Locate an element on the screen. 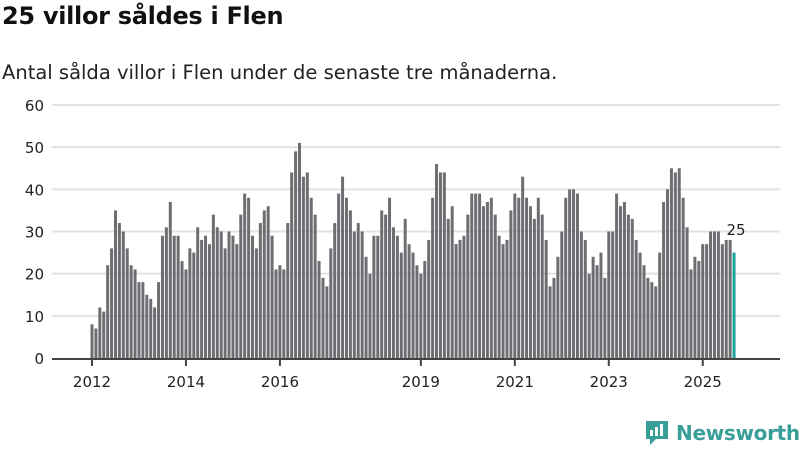  newsworthy-logo-icon is located at coordinates (657, 433).